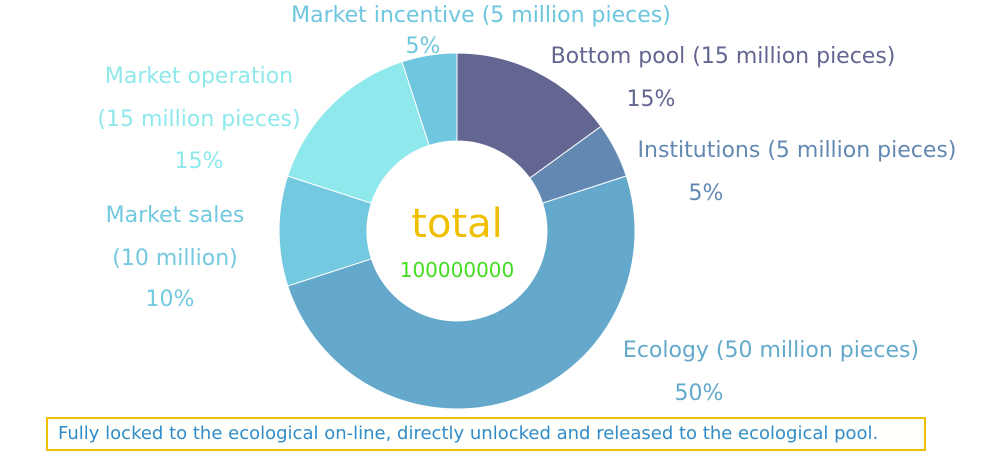 This screenshot has width=1000, height=476. I want to click on center-value: 100000000, so click(457, 270).